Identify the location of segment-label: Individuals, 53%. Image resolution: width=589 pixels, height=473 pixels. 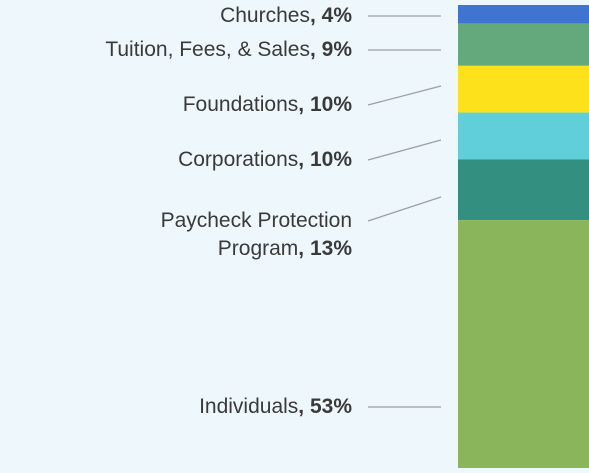
(275, 407).